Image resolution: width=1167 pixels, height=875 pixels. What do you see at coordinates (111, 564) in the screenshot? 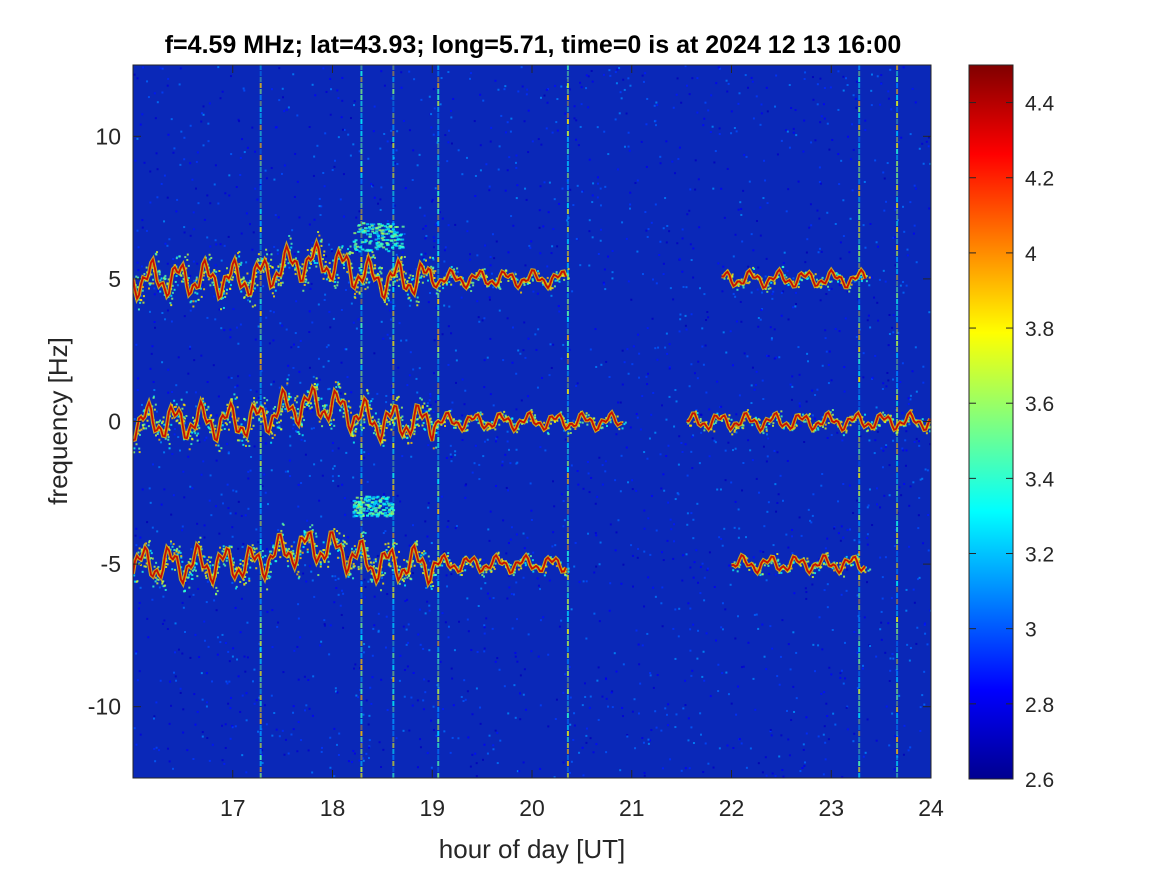
I see `y-tick-label: -5` at bounding box center [111, 564].